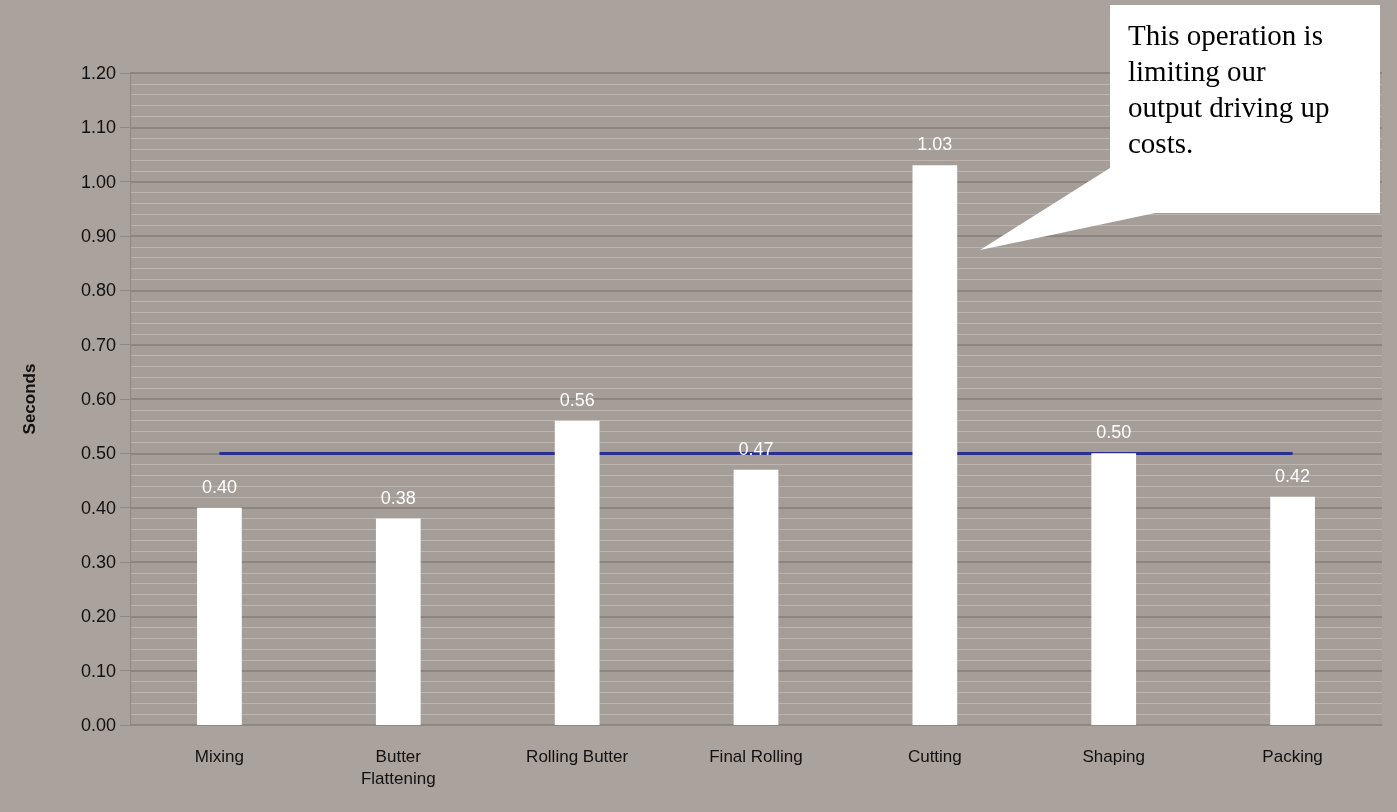 This screenshot has width=1397, height=812. I want to click on data-label: 0.50, so click(1114, 432).